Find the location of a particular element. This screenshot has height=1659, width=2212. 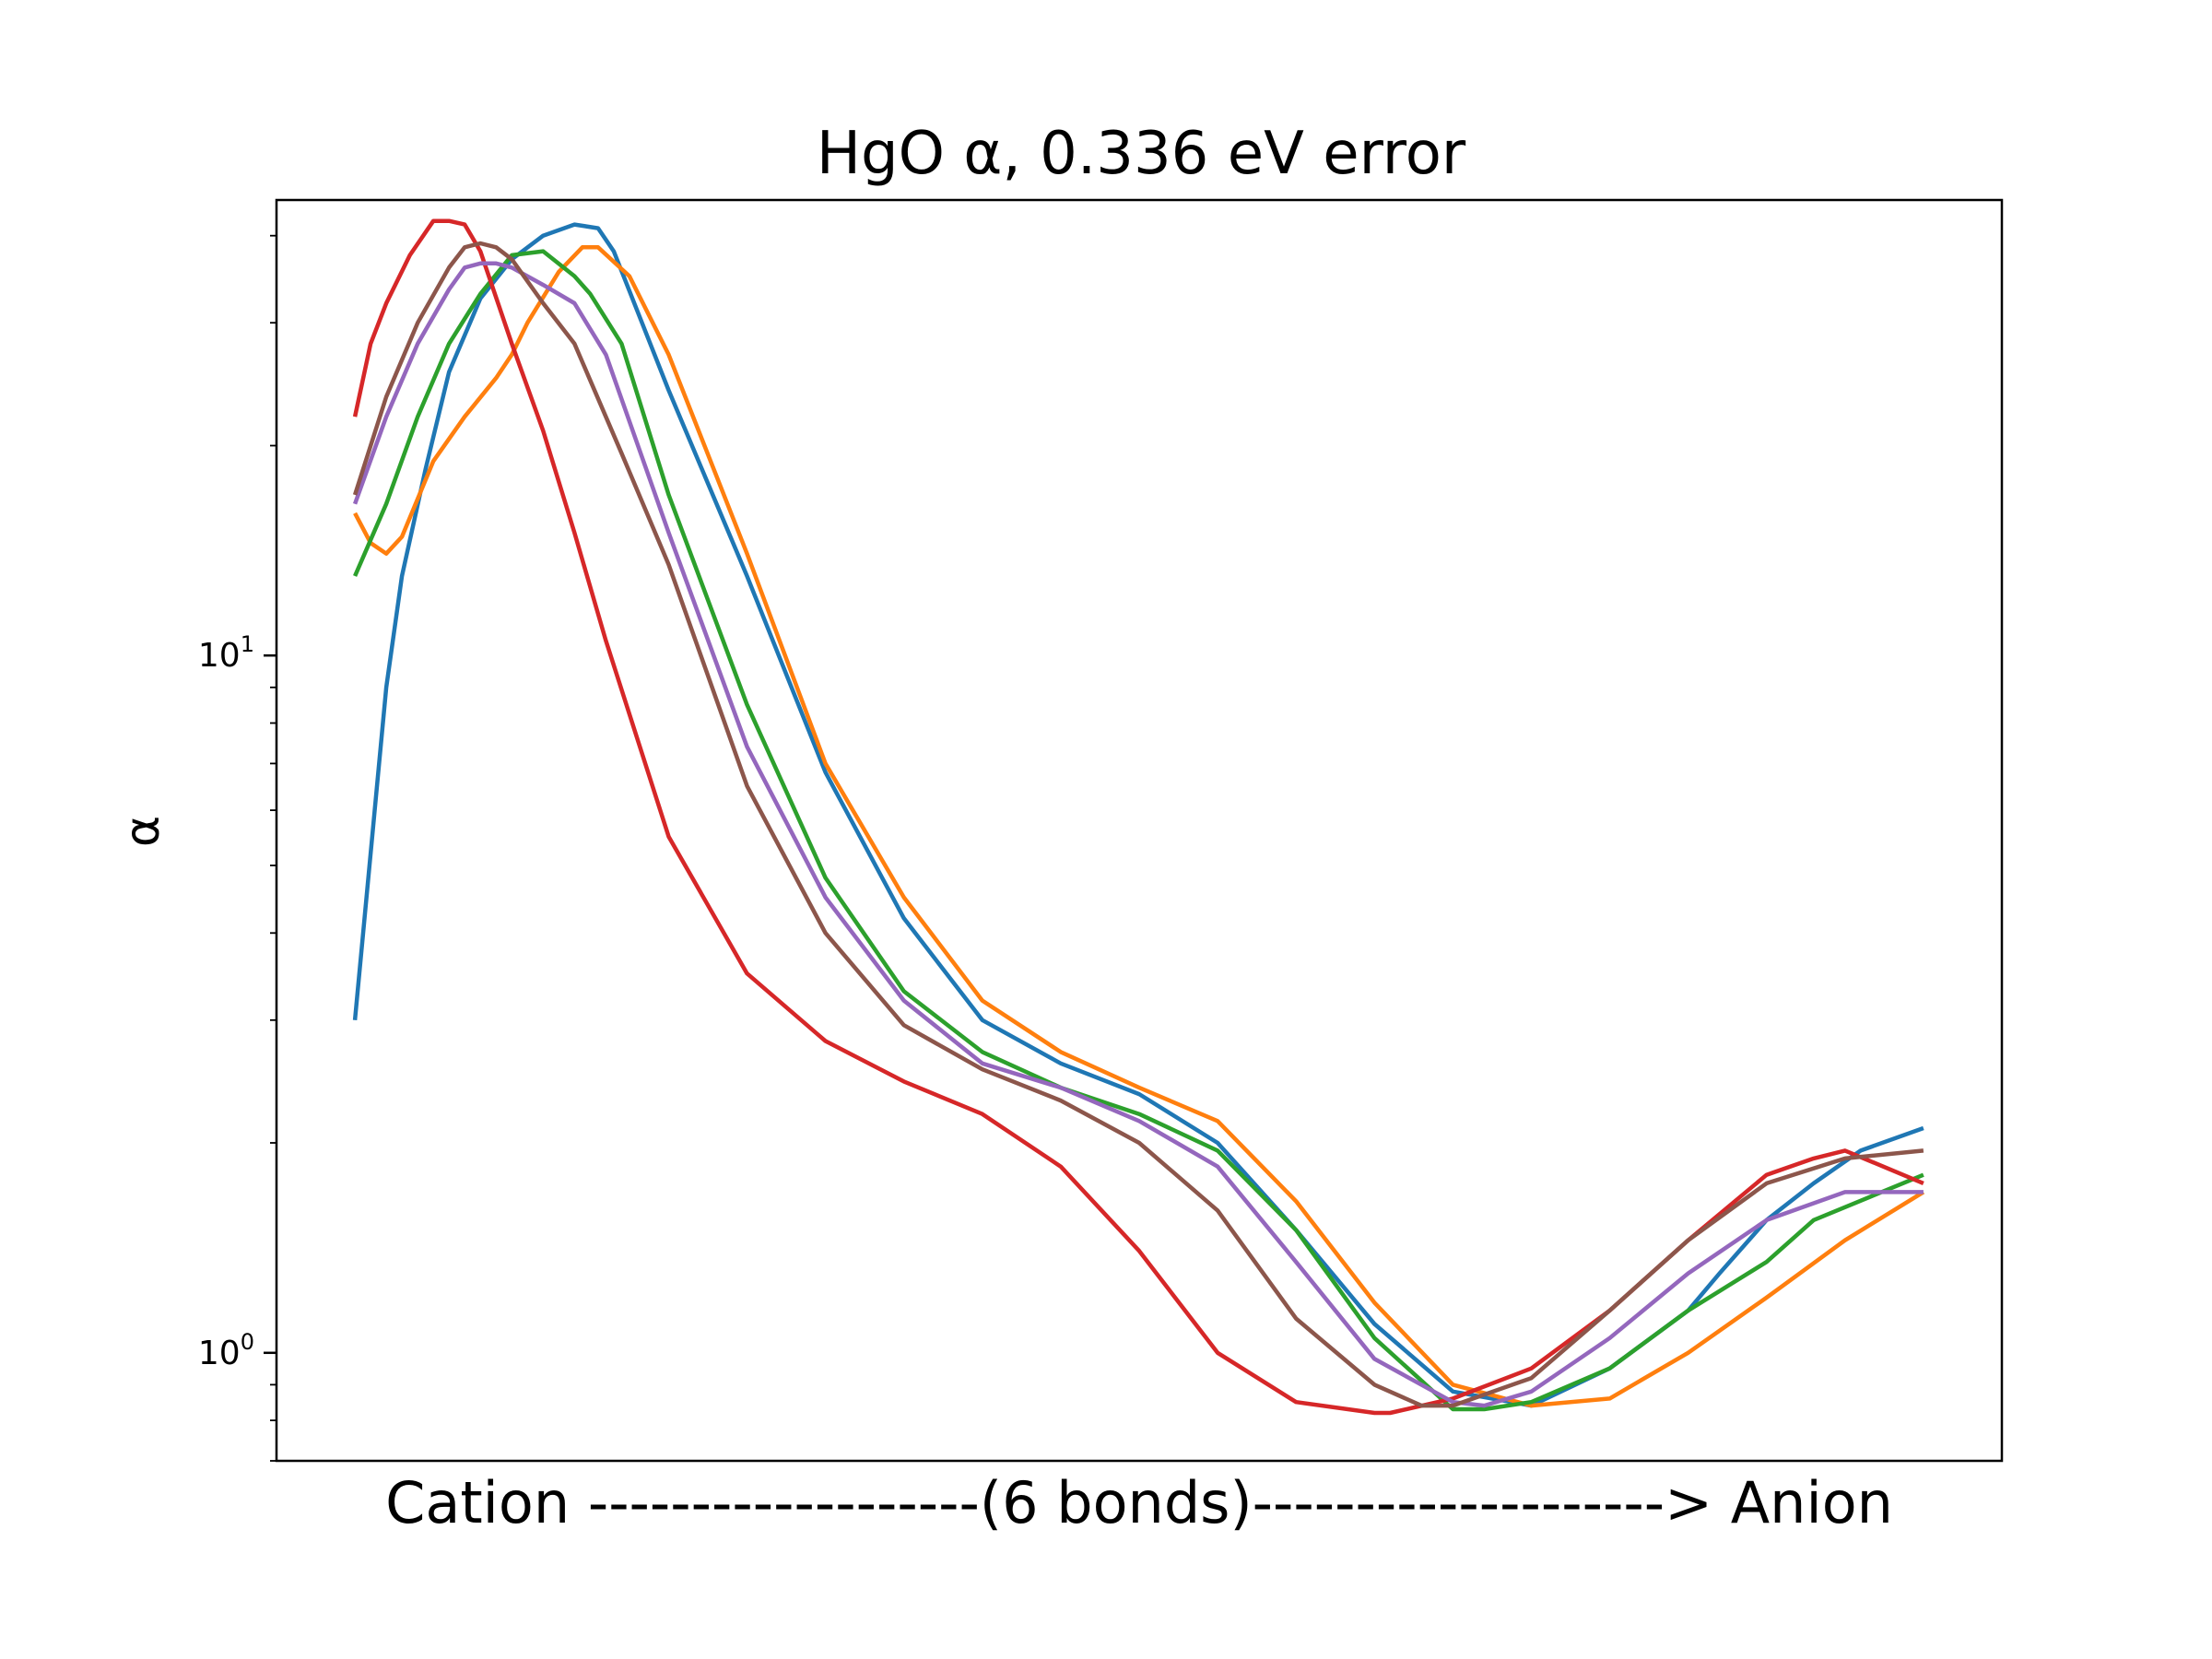

y-tick-label-exponent: 0 is located at coordinates (247, 1342).